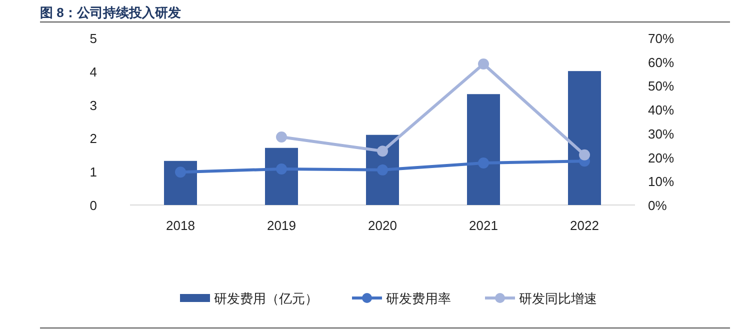 This screenshot has width=750, height=332. What do you see at coordinates (661, 134) in the screenshot?
I see `y2-tick-label: 30%` at bounding box center [661, 134].